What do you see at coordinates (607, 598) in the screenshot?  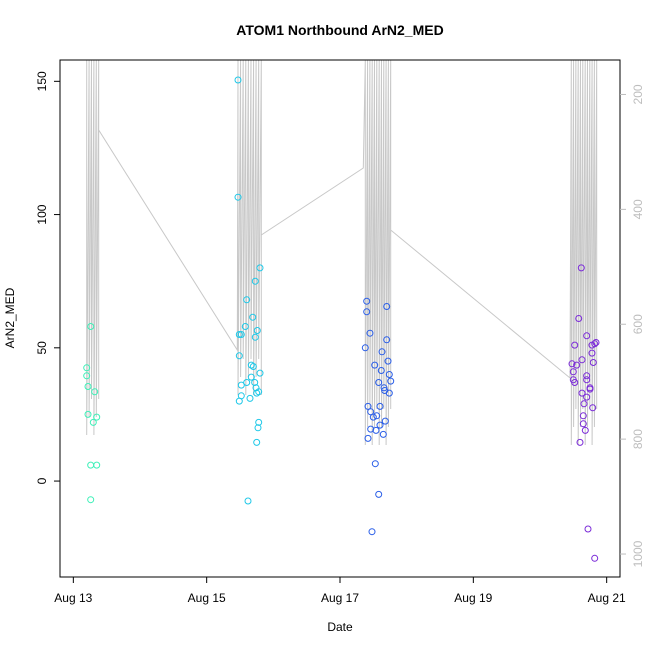 I see `x-tick-label: Aug 21` at bounding box center [607, 598].